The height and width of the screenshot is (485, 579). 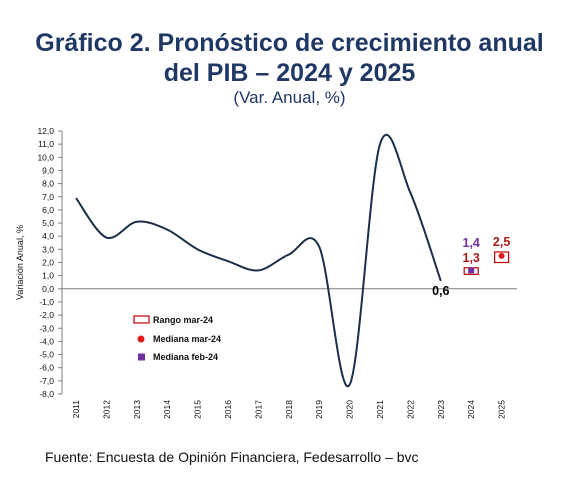 I want to click on y-tick-label: -8,0, so click(x=46, y=394).